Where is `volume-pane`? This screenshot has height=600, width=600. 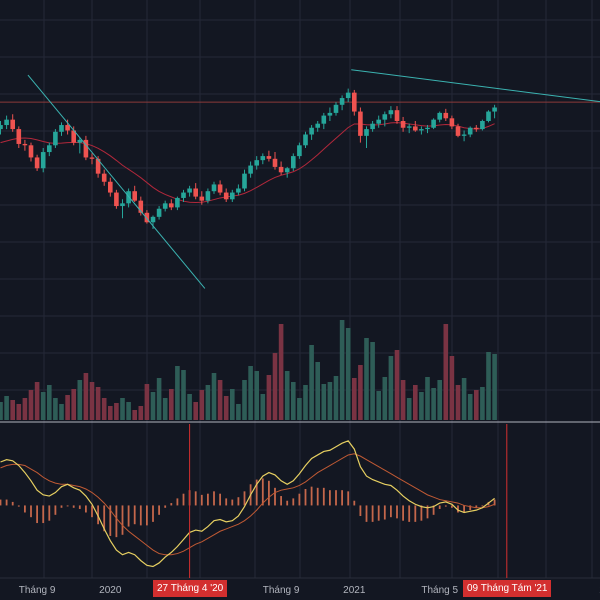 volume-pane is located at coordinates (248, 370).